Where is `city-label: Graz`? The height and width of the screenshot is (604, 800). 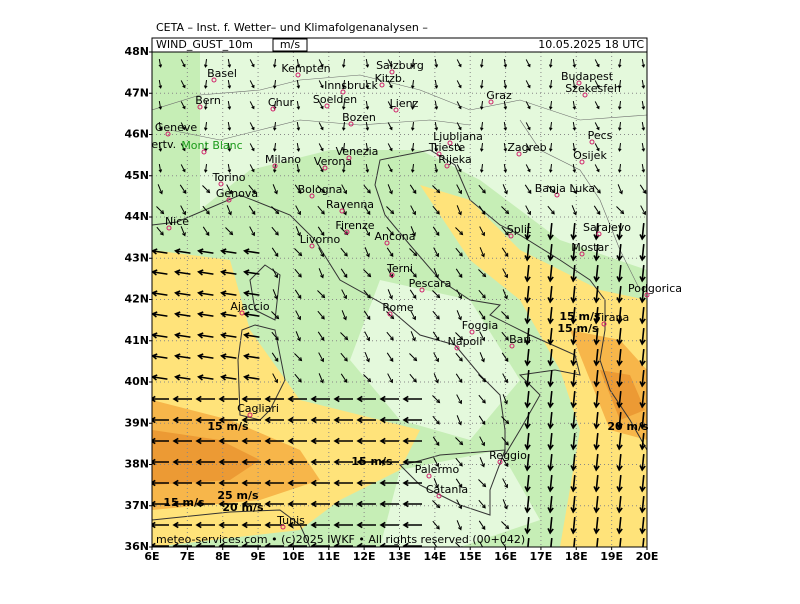
city-label: Graz is located at coordinates (499, 95).